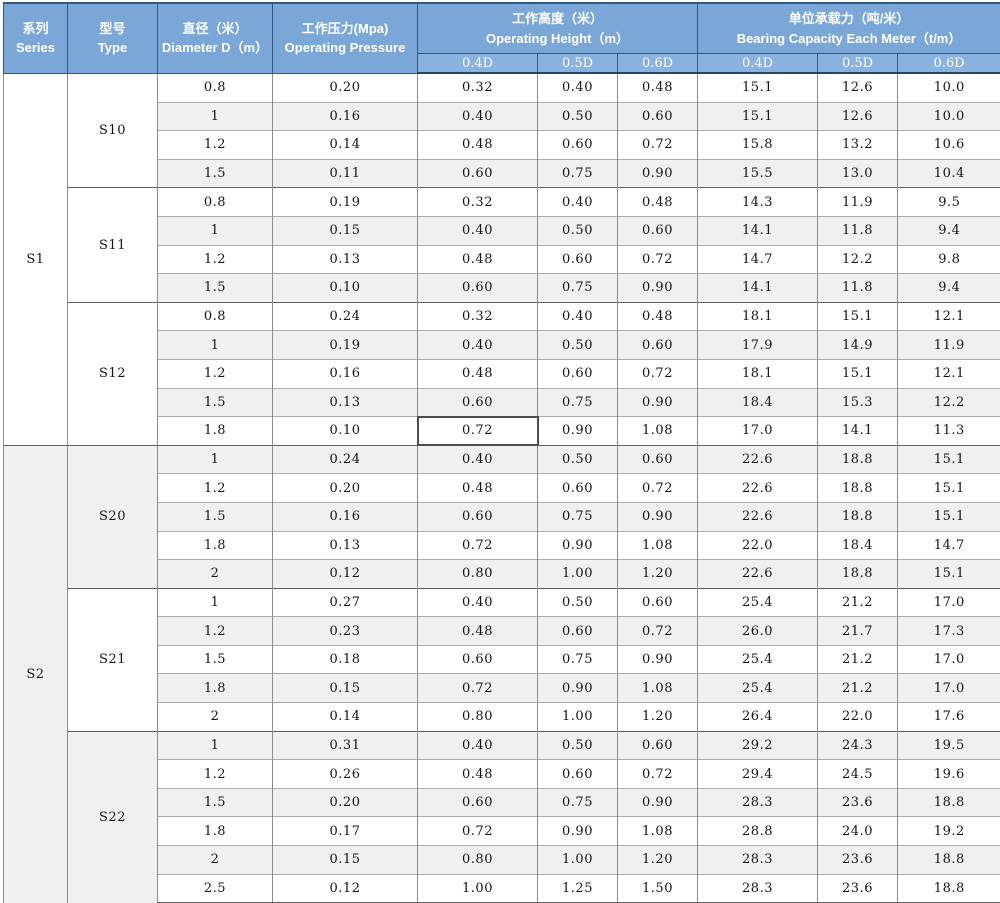 This screenshot has height=903, width=1000. Describe the element at coordinates (578, 230) in the screenshot. I see `cell-height-05d: 0.50` at that location.